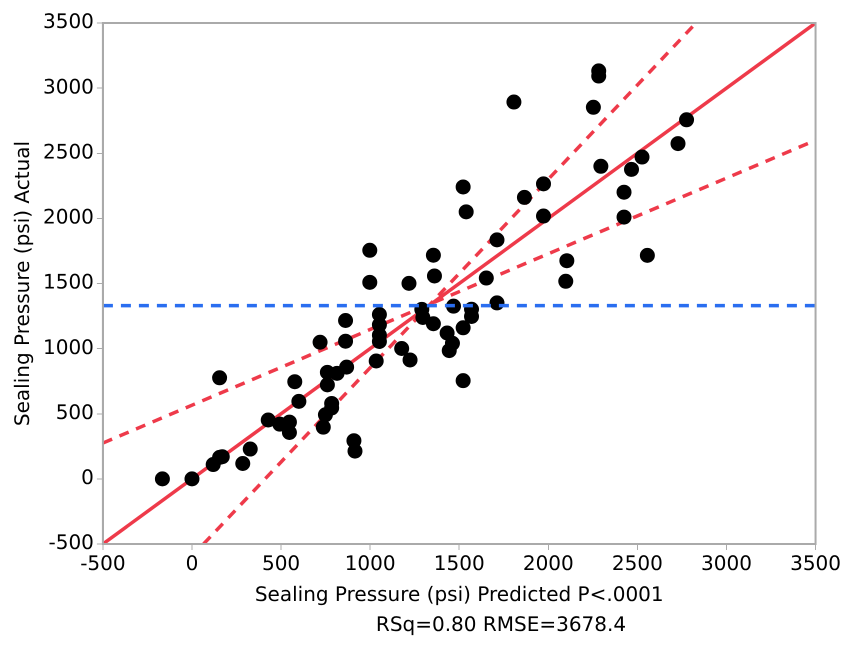 Image resolution: width=852 pixels, height=657 pixels. What do you see at coordinates (68, 216) in the screenshot?
I see `y-tick-label: 2000` at bounding box center [68, 216].